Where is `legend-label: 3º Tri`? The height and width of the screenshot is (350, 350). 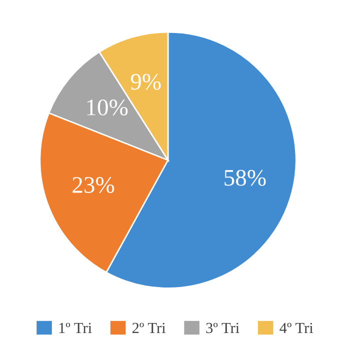 legend-label: 3º Tri is located at coordinates (223, 328).